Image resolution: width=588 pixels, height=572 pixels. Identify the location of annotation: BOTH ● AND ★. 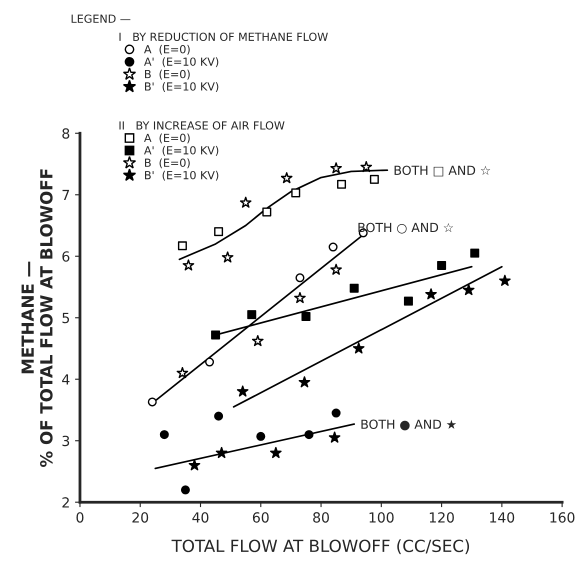
(408, 425).